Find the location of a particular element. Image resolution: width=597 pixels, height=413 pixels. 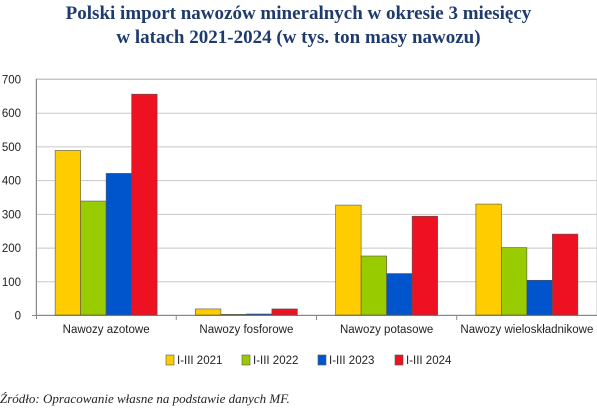

x-category-label: Nawozy azotowe is located at coordinates (106, 330).